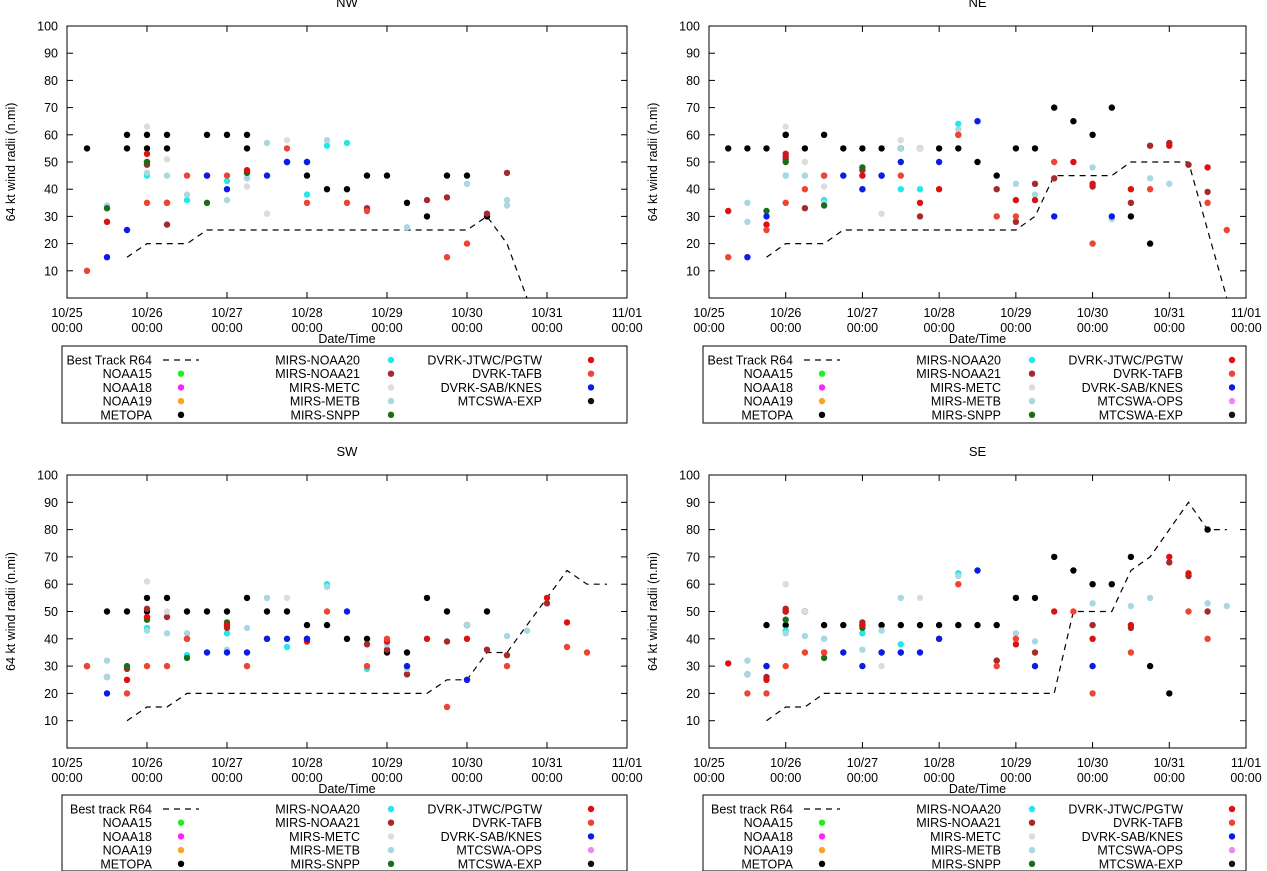 Image resolution: width=1267 pixels, height=871 pixels. I want to click on series-mirs-metb, so click(958, 175).